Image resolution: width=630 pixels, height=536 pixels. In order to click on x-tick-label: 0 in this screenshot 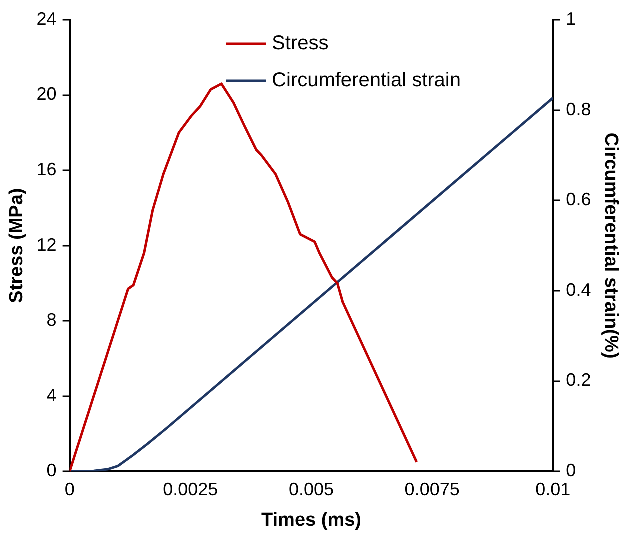, I will do `click(69, 489)`.